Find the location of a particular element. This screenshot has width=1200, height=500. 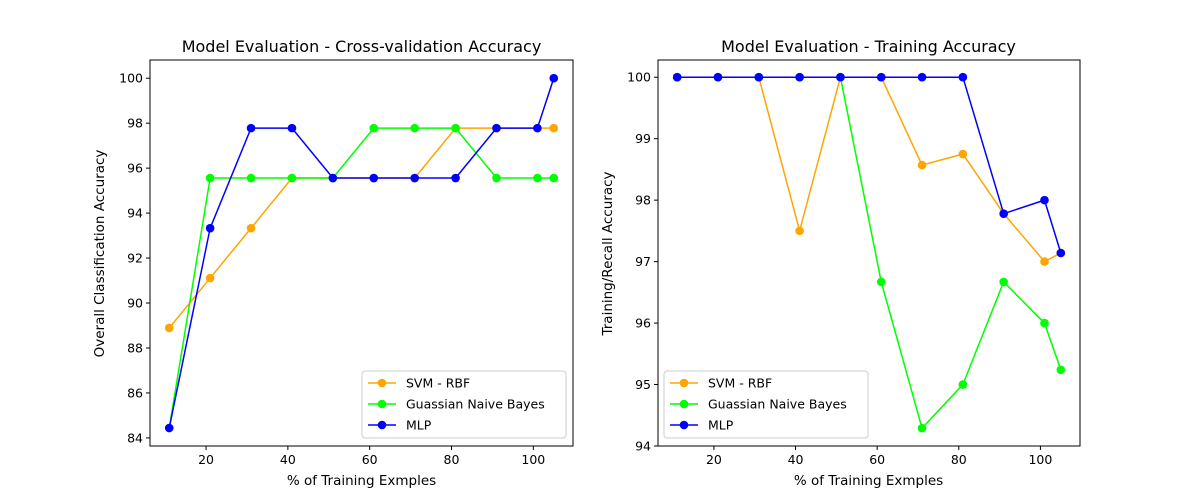

y-axis-label: Training/Recall Accuracy is located at coordinates (608, 253).